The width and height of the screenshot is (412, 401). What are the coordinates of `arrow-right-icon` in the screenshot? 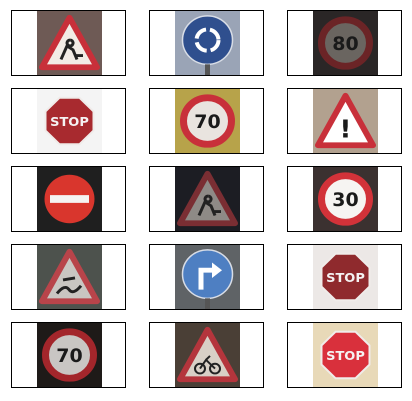 It's located at (205, 278).